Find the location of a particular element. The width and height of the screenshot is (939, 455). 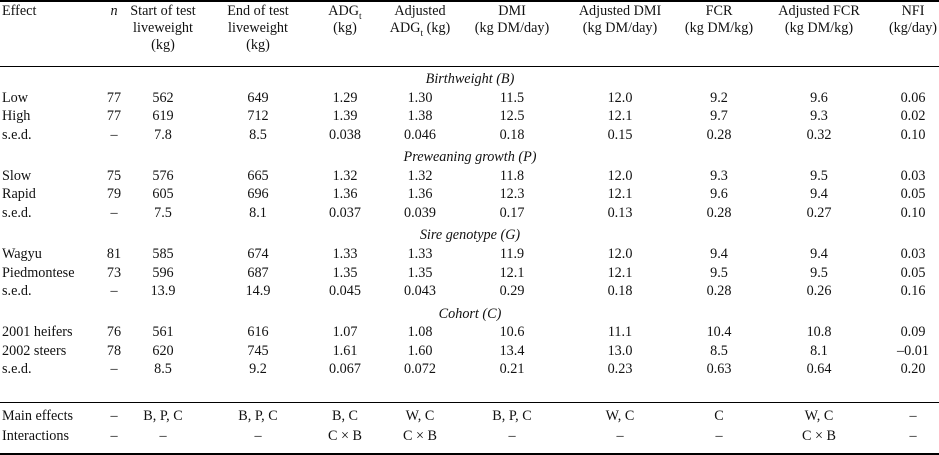

table-cell: 9.5 is located at coordinates (819, 272).